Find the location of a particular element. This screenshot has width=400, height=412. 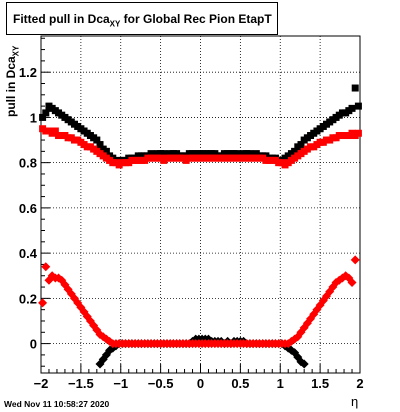

x-tick-label: 1 is located at coordinates (280, 383).